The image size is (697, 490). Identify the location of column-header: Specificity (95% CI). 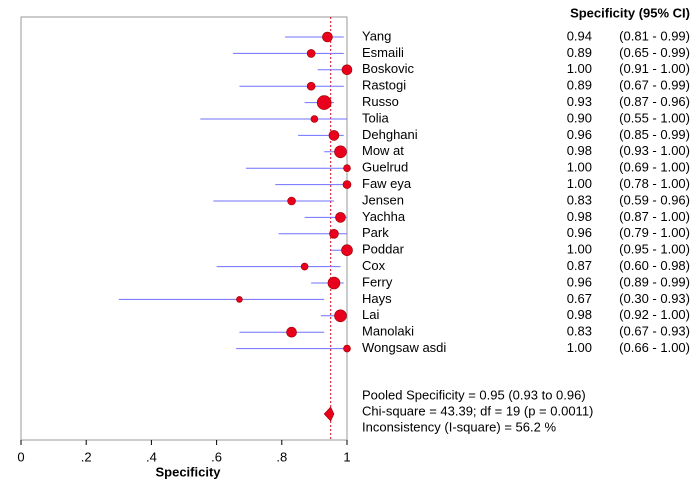
(630, 12).